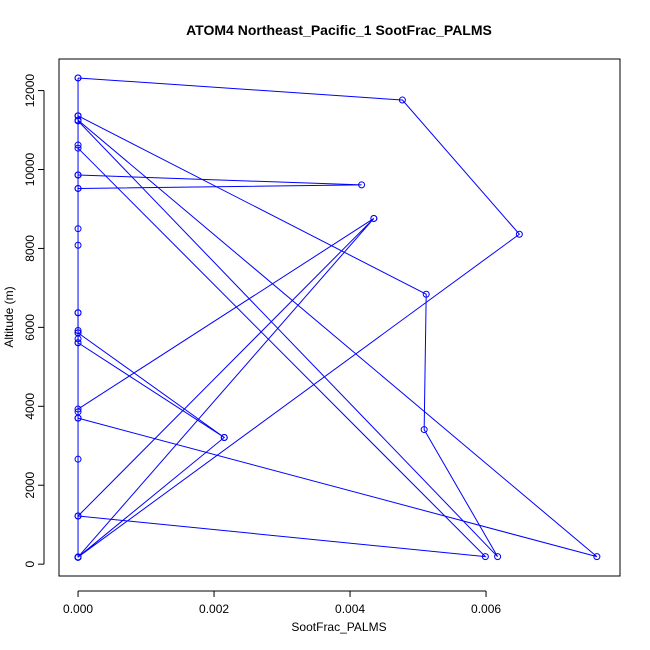 The image size is (650, 650). I want to click on y-axis: 0 2000 4000 6000 8000 10000 12000, so click(34, 321).